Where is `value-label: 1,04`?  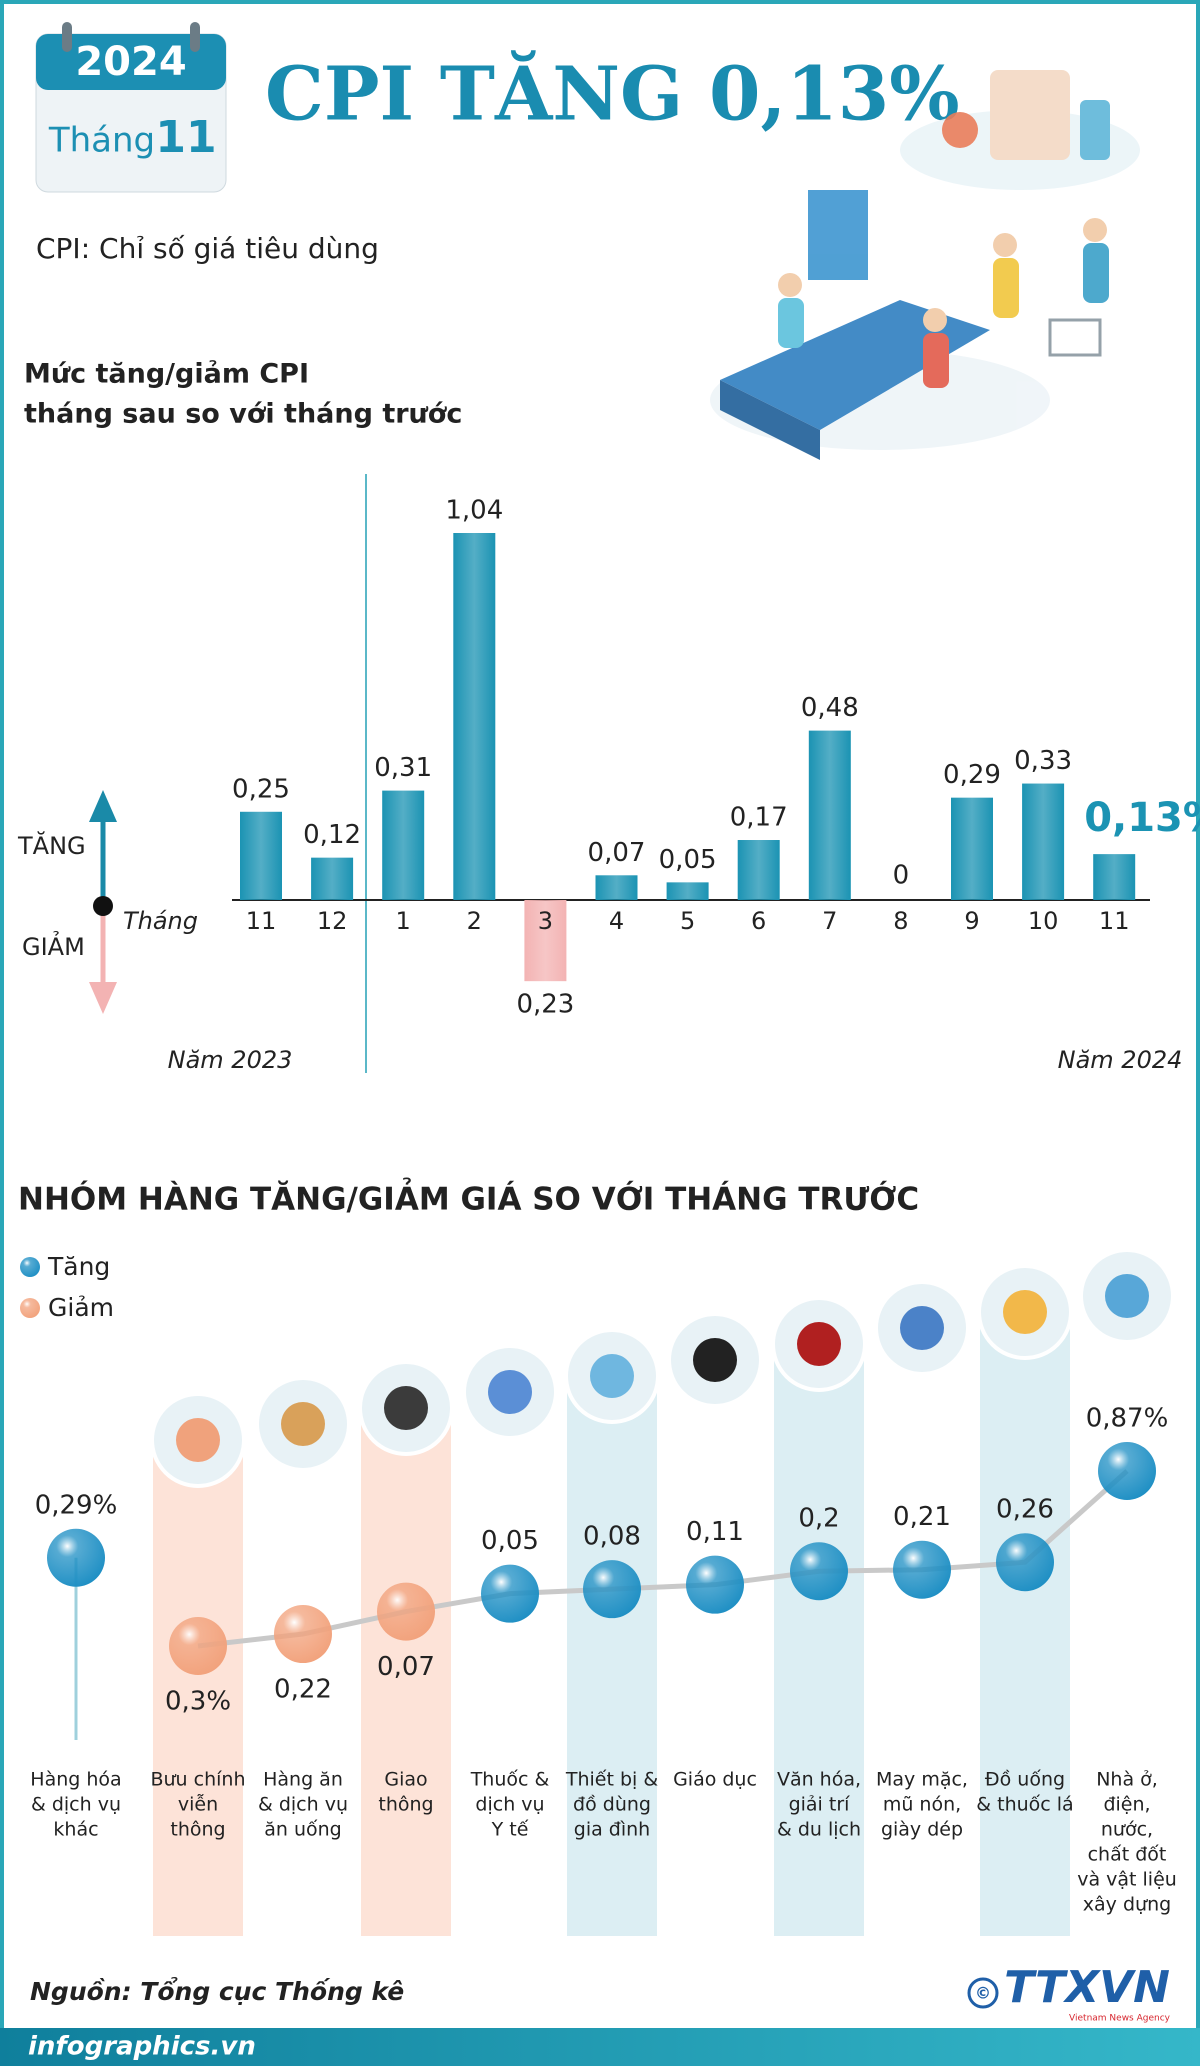
value-label: 1,04 is located at coordinates (474, 511).